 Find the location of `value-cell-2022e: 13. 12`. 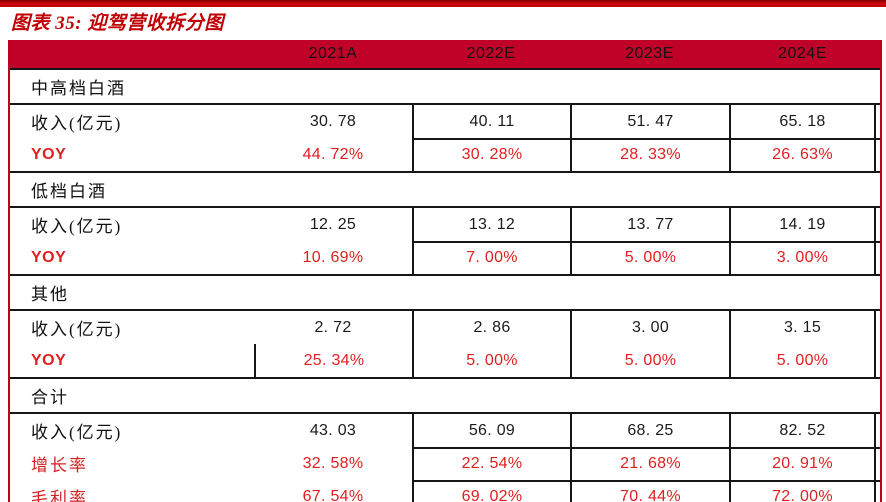

value-cell-2022e: 13. 12 is located at coordinates (491, 224).